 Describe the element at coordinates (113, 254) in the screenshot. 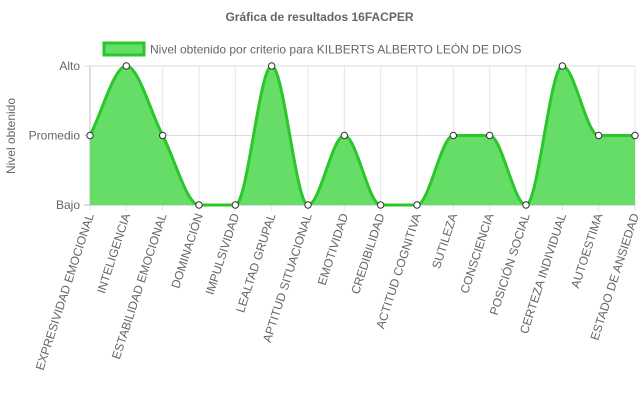

I see `x-tick-label: INTELIGENCIA` at that location.